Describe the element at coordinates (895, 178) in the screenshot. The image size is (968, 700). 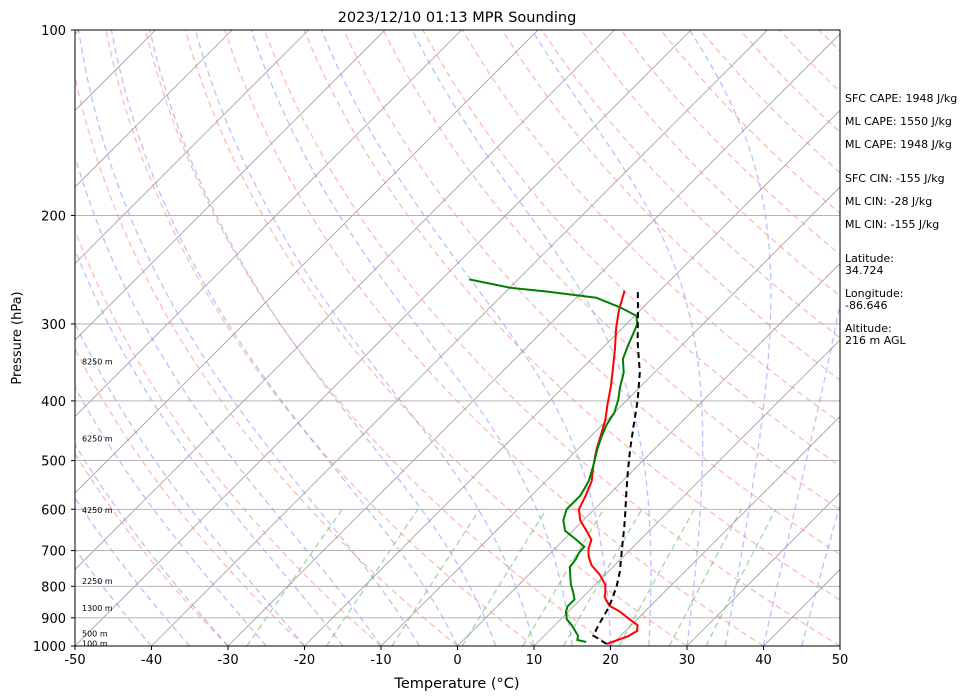
I see `sfc-cin: SFC CIN: -155 J/kg` at that location.